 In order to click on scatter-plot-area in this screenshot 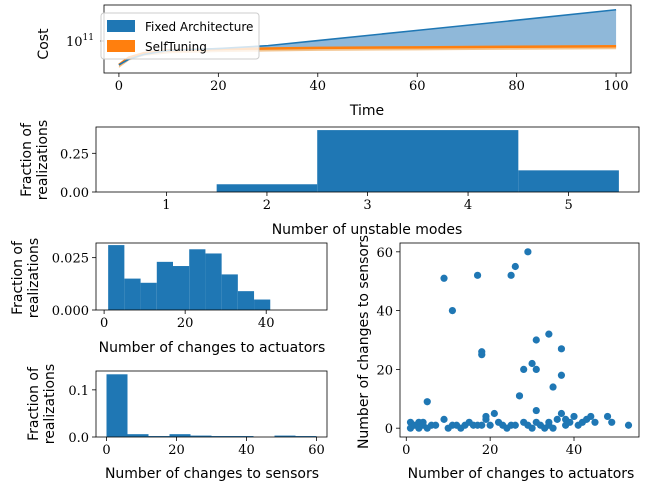, I will do `click(519, 340)`.